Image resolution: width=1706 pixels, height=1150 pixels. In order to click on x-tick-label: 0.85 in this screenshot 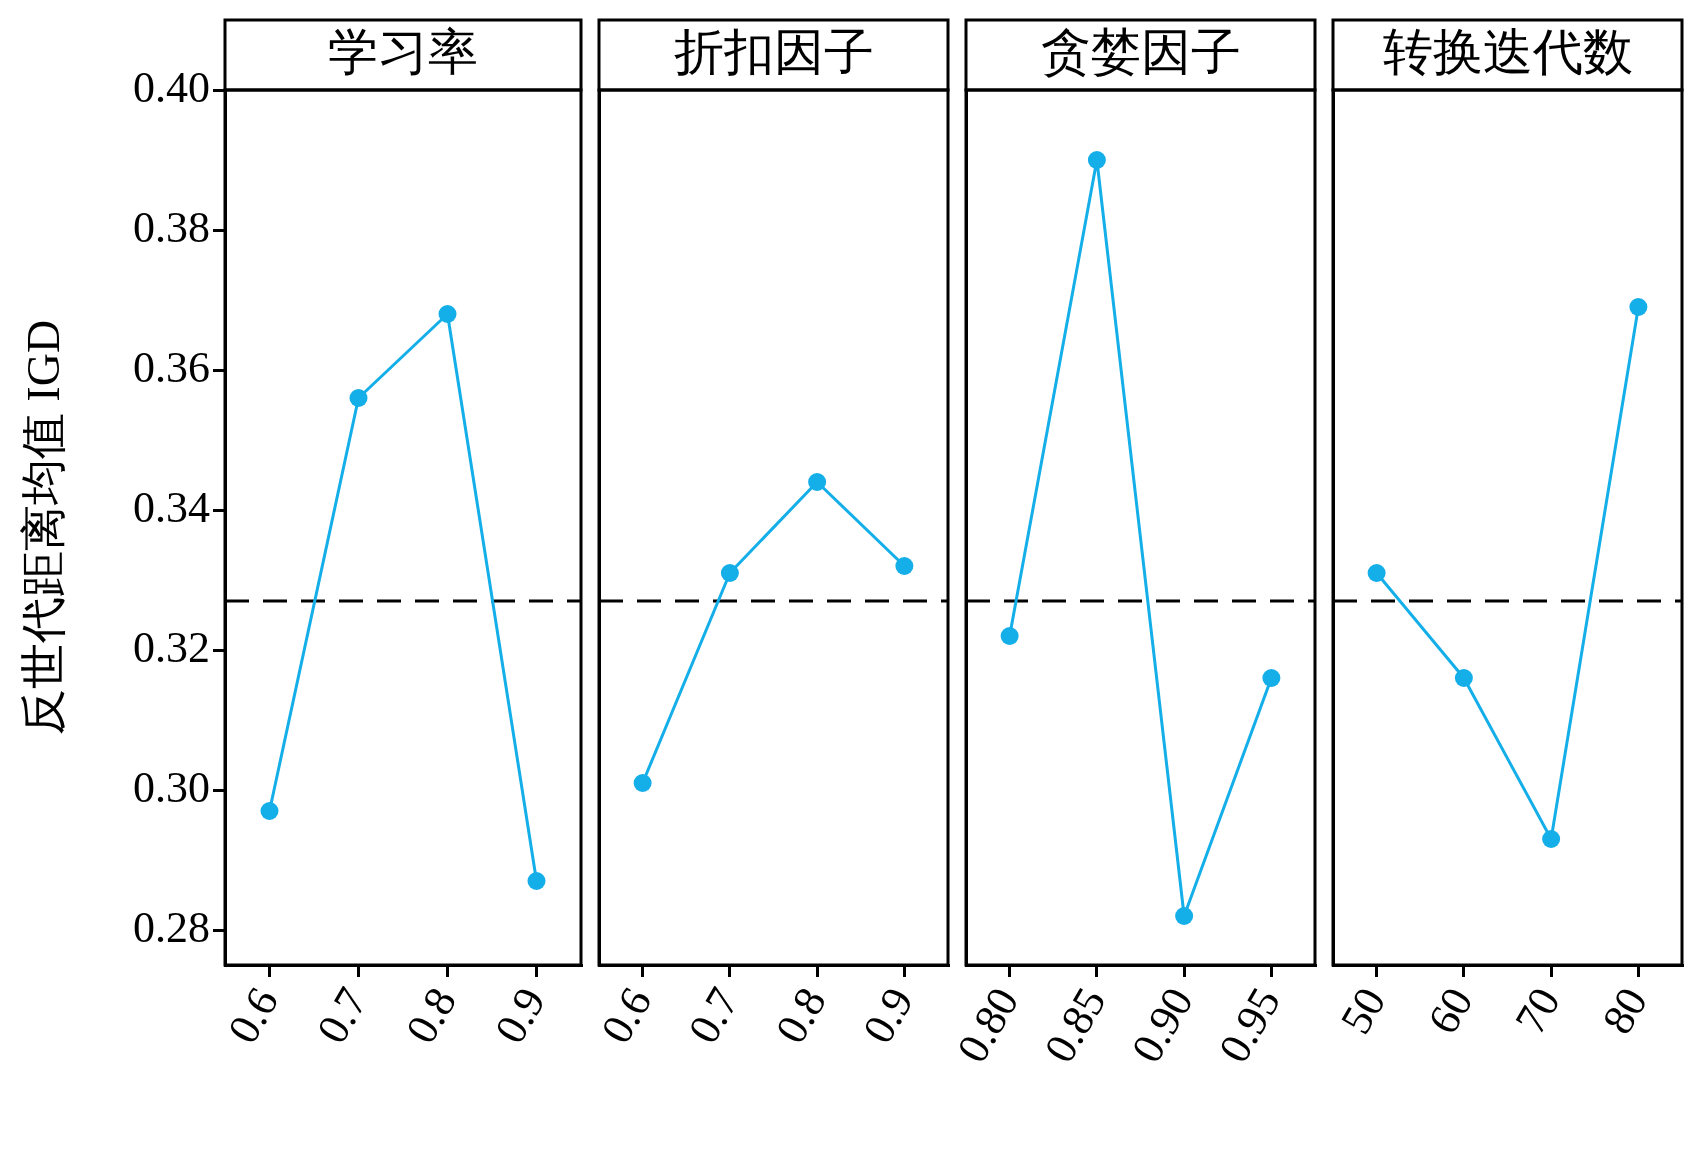, I will do `click(1075, 1025)`.